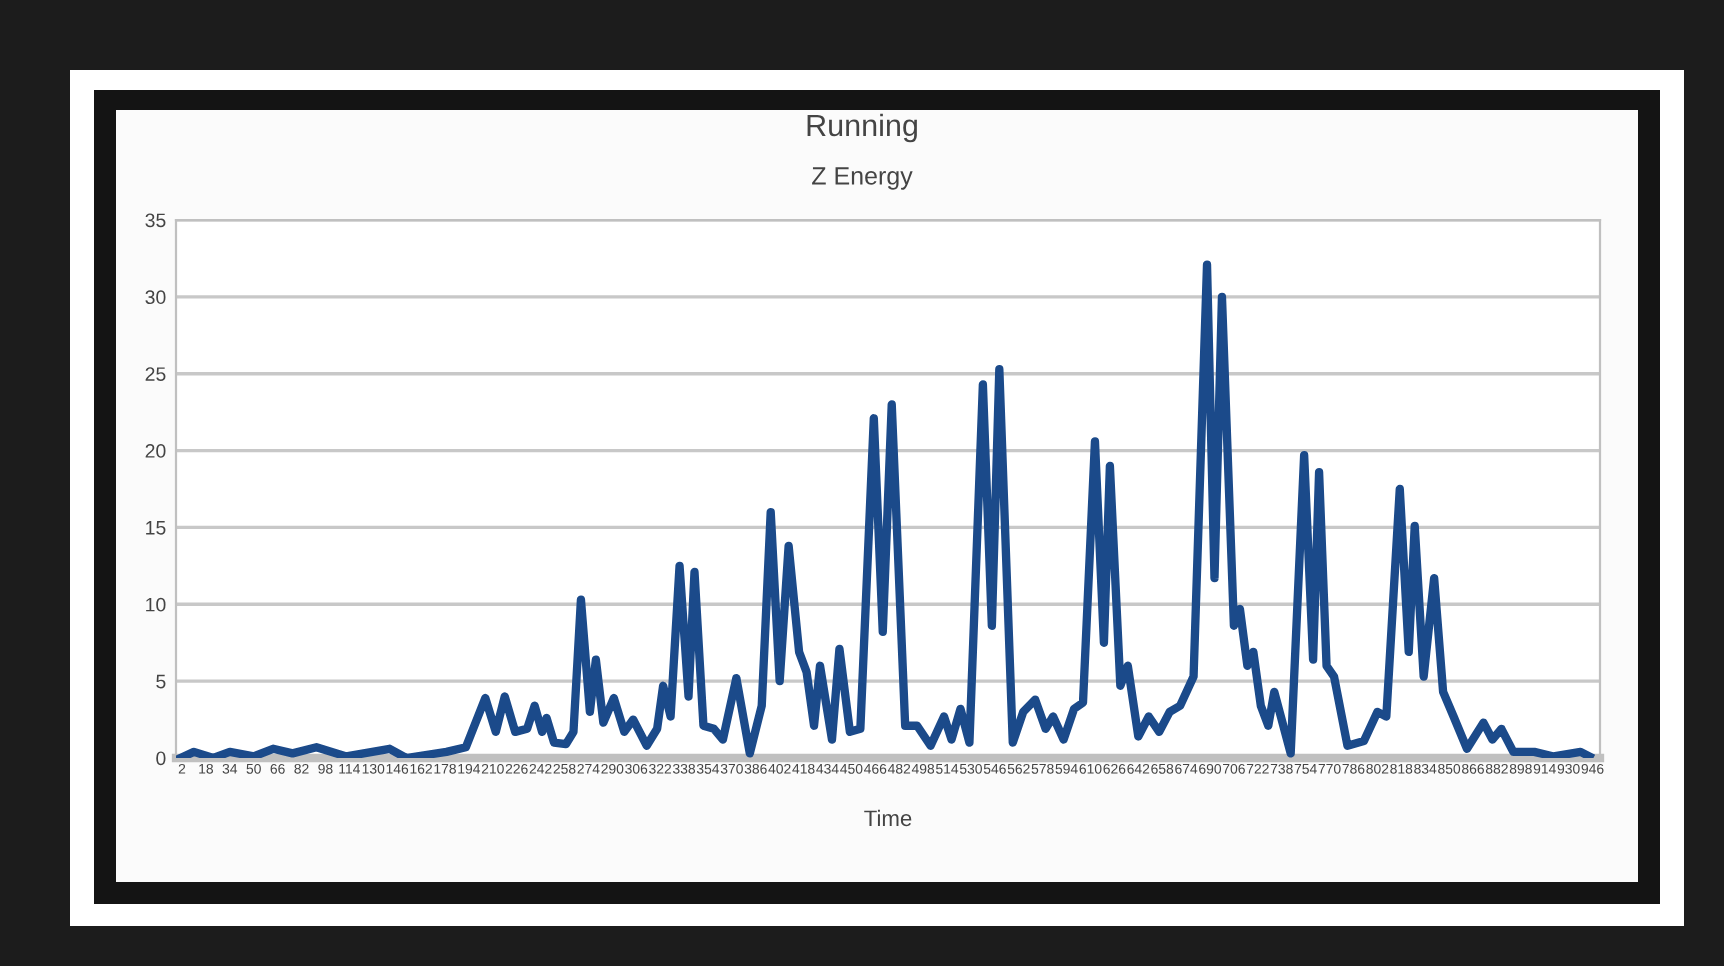  I want to click on y-tick-label: 5, so click(161, 681).